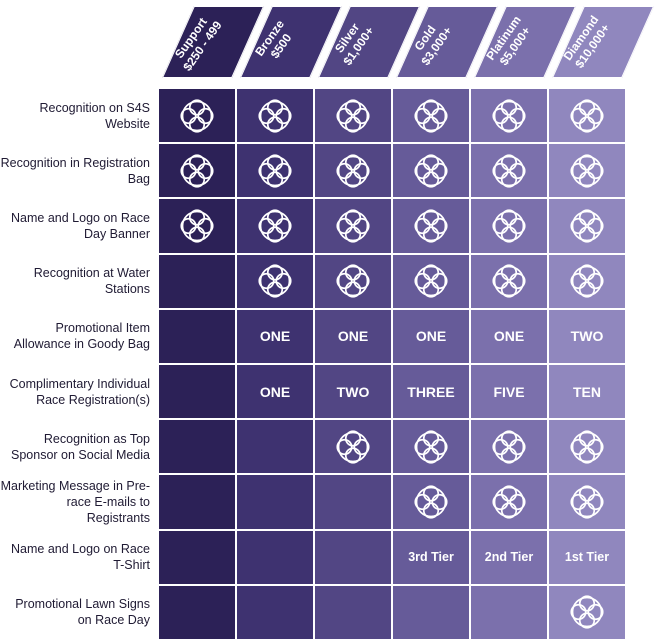 The width and height of the screenshot is (658, 643). What do you see at coordinates (91, 281) in the screenshot?
I see `benefit-row-label: Recognition at Water Stations` at bounding box center [91, 281].